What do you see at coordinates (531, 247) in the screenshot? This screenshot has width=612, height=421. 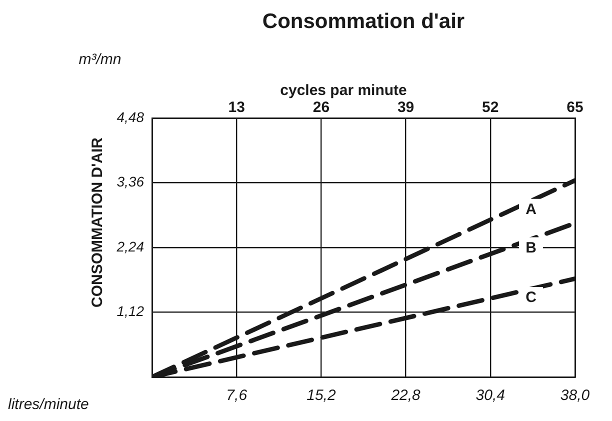 I see `series-label: B` at bounding box center [531, 247].